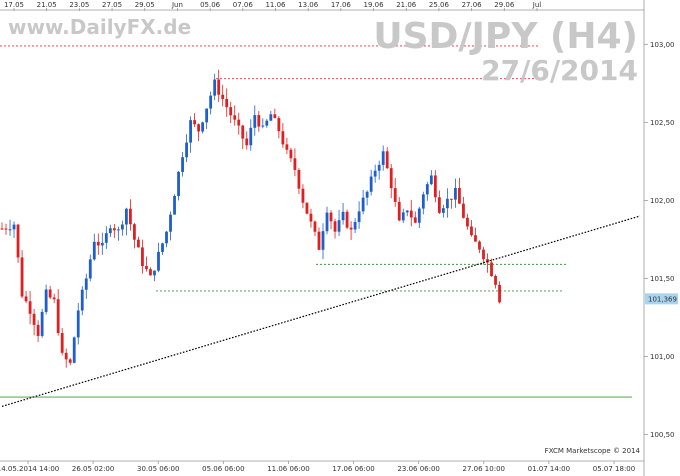 The image size is (680, 476). I want to click on top-axis-label: 25.06, so click(439, 5).